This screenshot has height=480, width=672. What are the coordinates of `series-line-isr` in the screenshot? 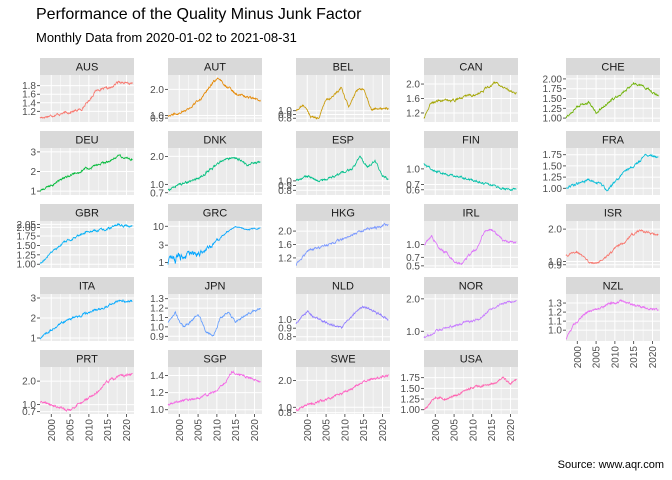 It's located at (612, 246).